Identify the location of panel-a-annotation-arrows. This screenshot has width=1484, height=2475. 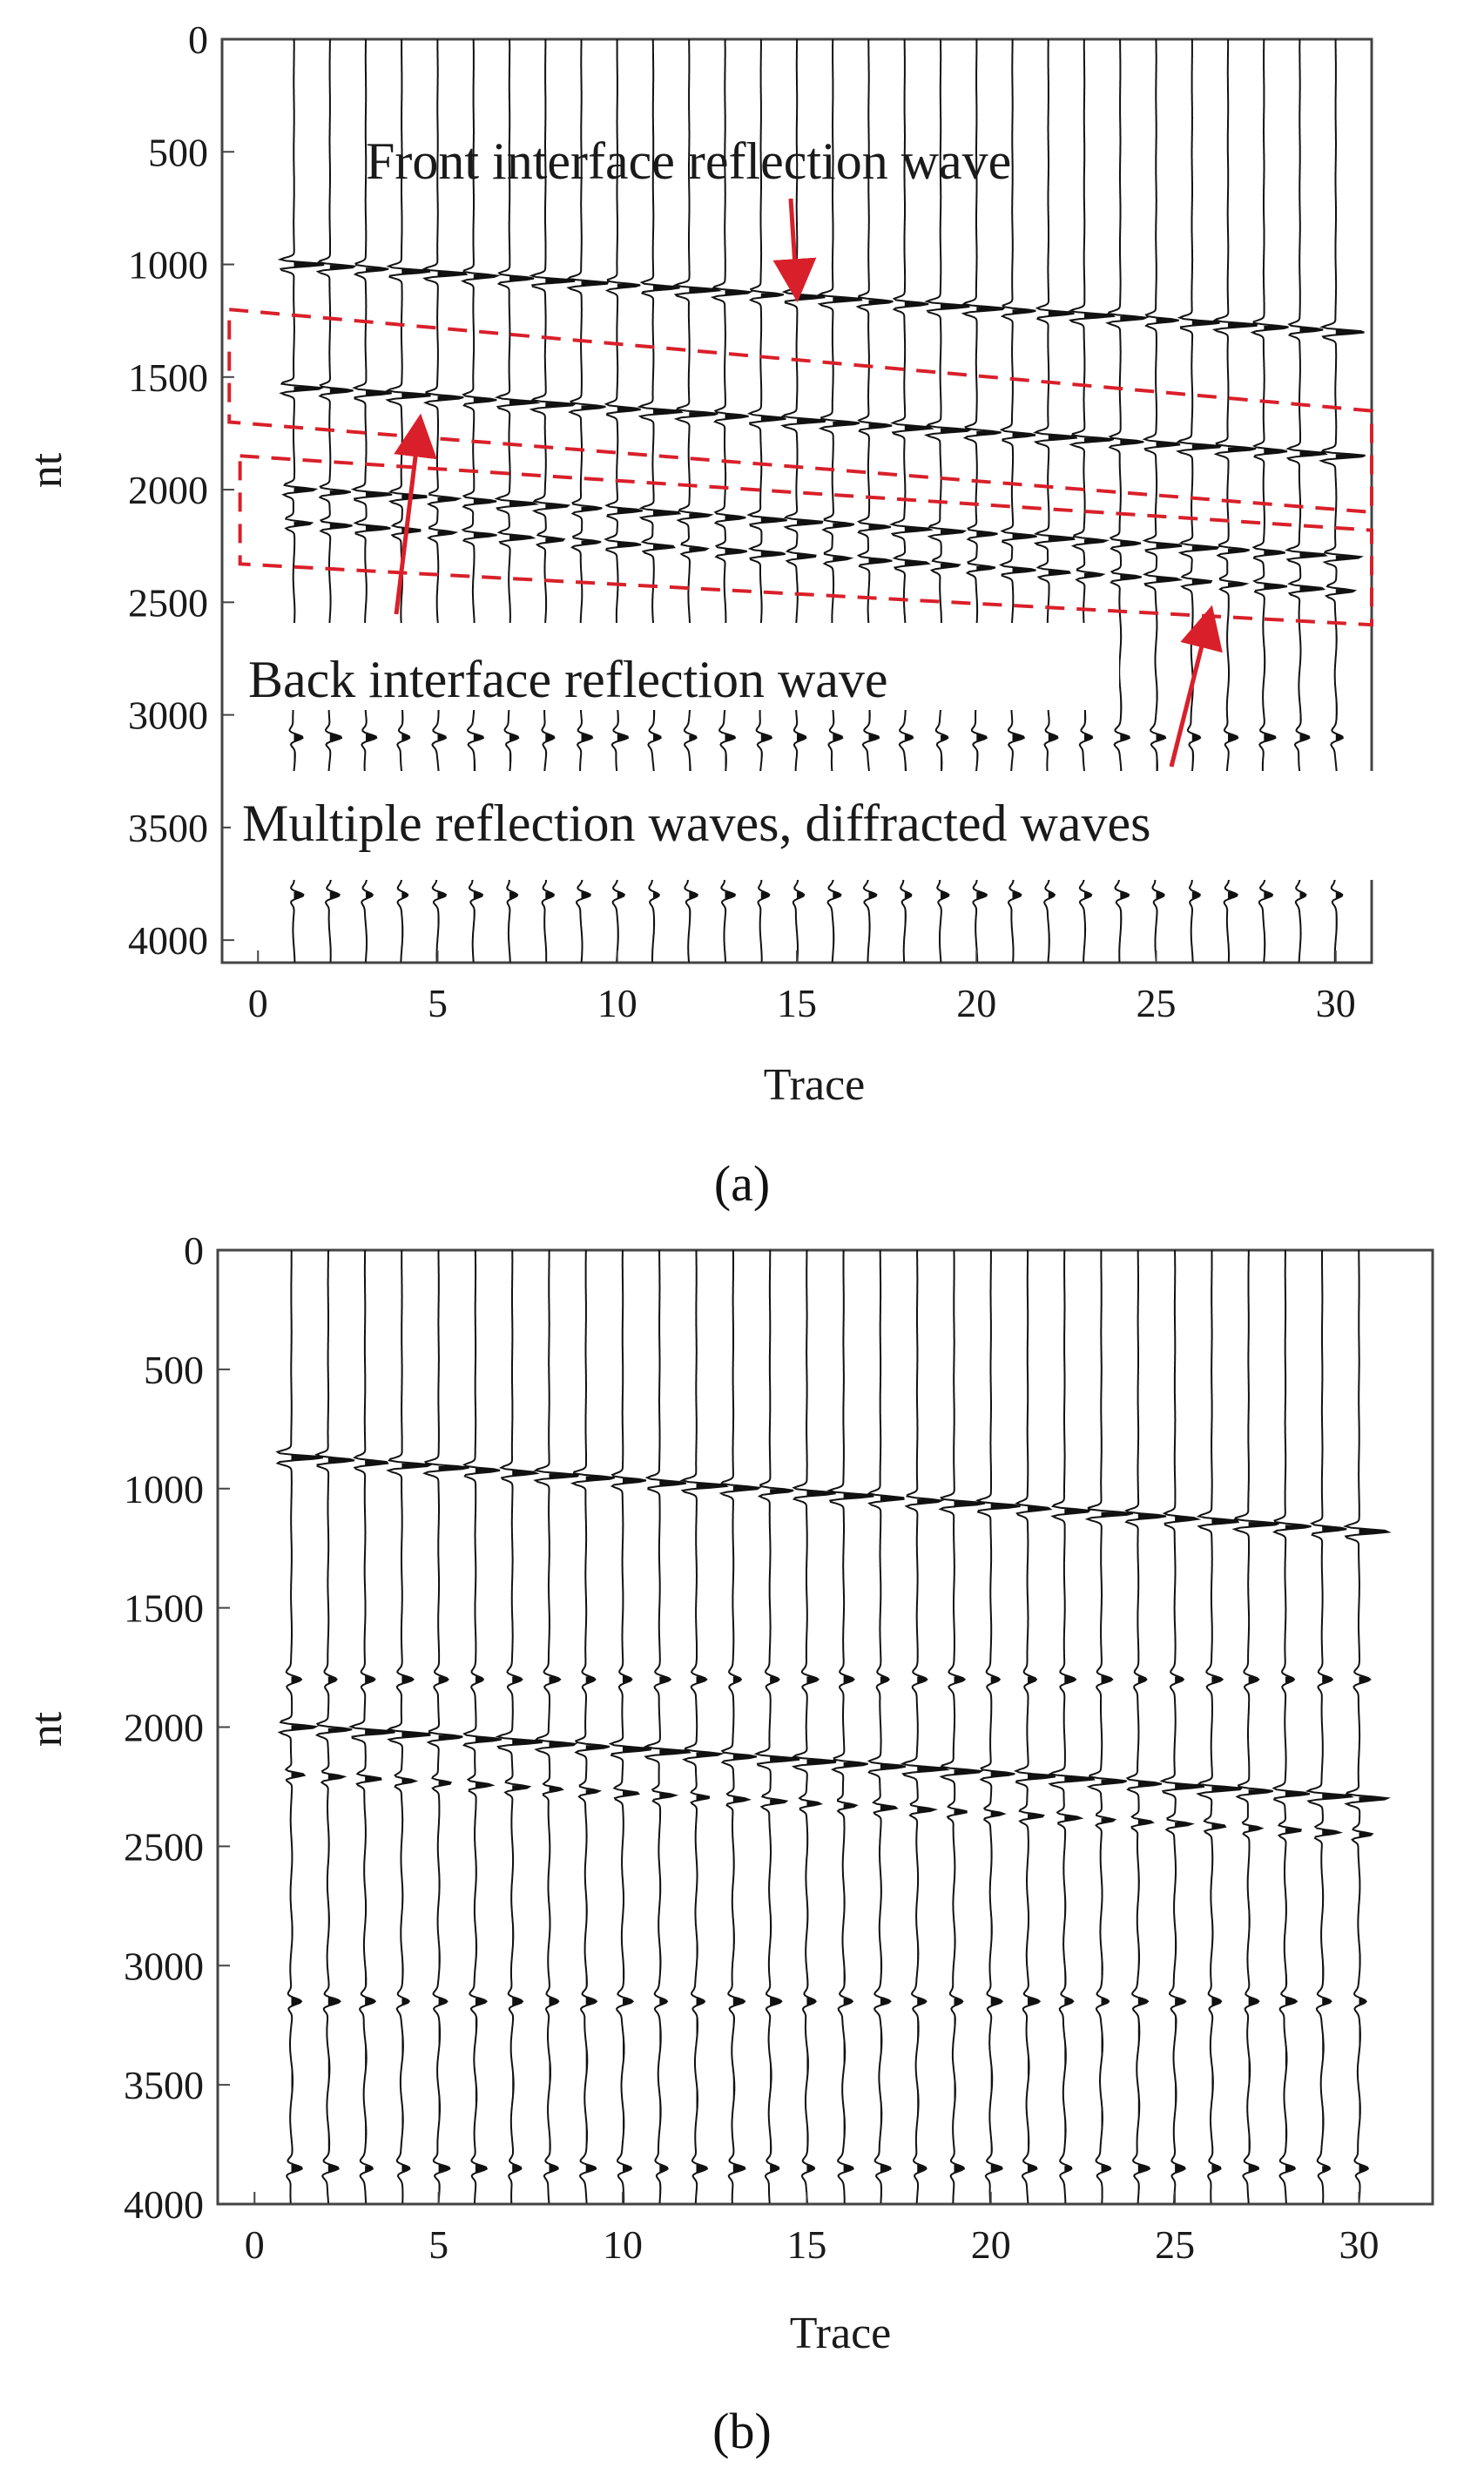
(808, 483).